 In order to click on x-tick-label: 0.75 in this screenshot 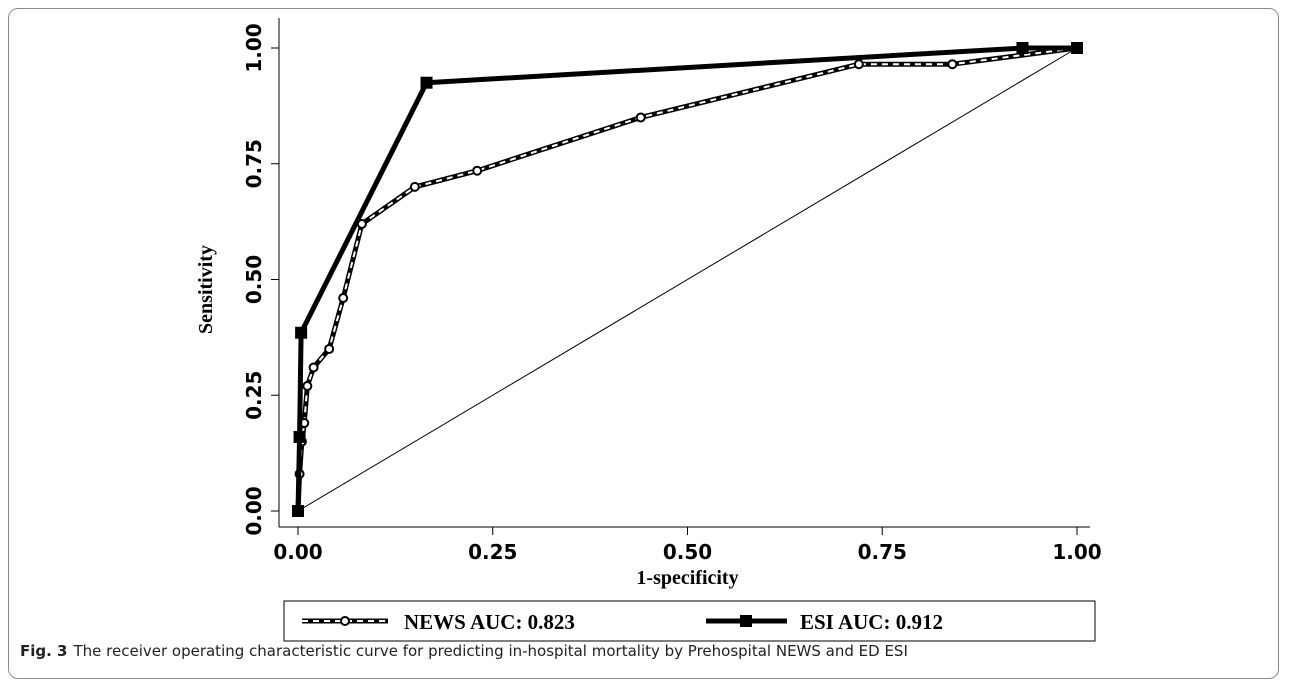, I will do `click(882, 552)`.